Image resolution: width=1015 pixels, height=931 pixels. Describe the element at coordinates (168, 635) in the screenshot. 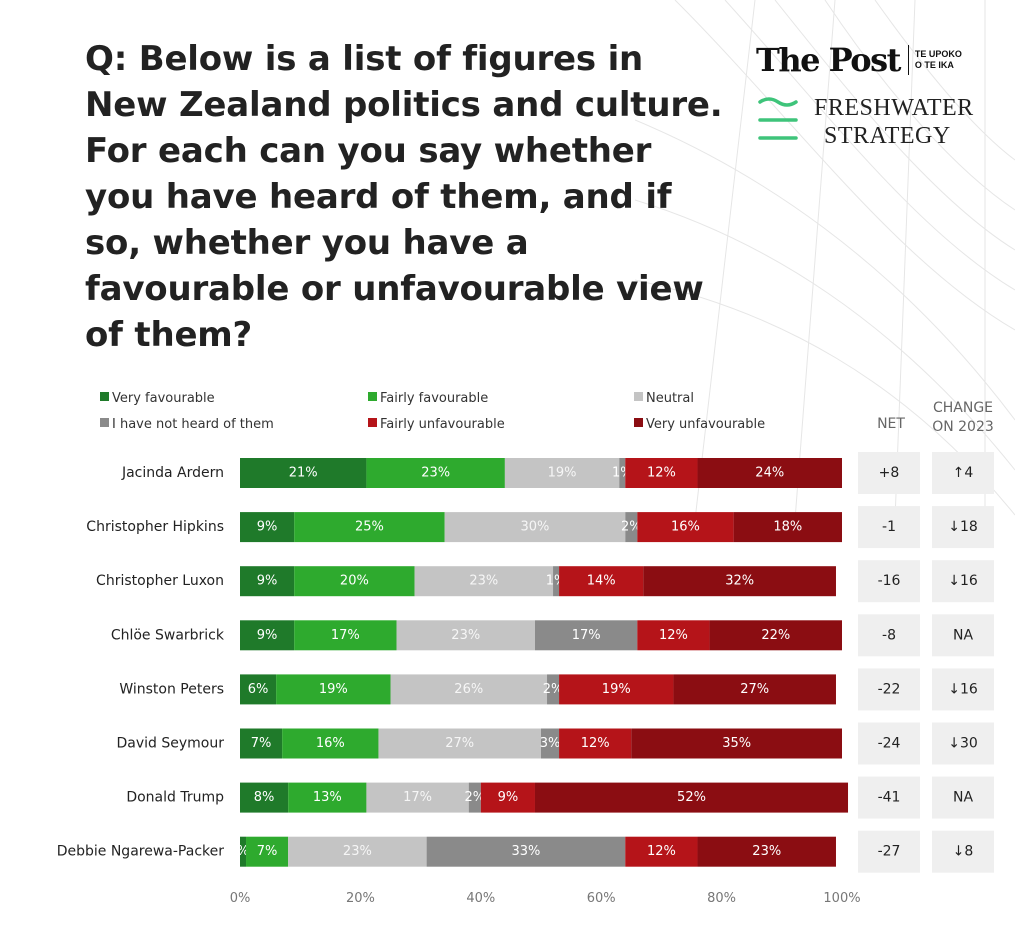

I see `row-label: Chlöe Swarbrick` at that location.